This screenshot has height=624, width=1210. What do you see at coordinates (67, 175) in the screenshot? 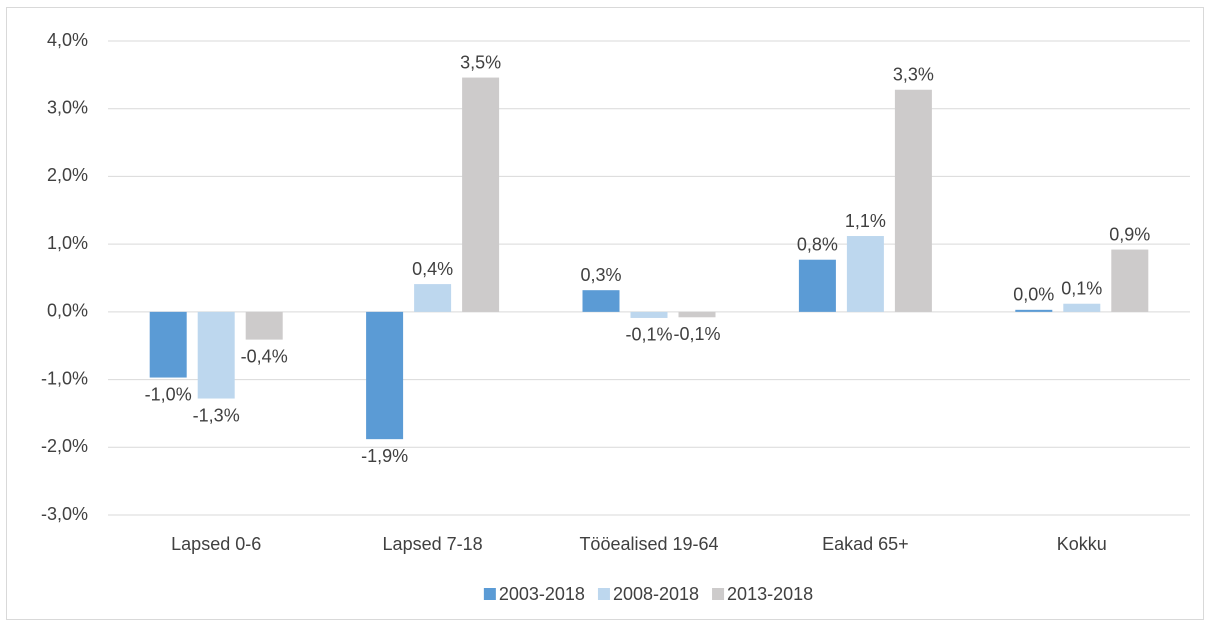
I see `y-tick-label: 2,0%` at bounding box center [67, 175].